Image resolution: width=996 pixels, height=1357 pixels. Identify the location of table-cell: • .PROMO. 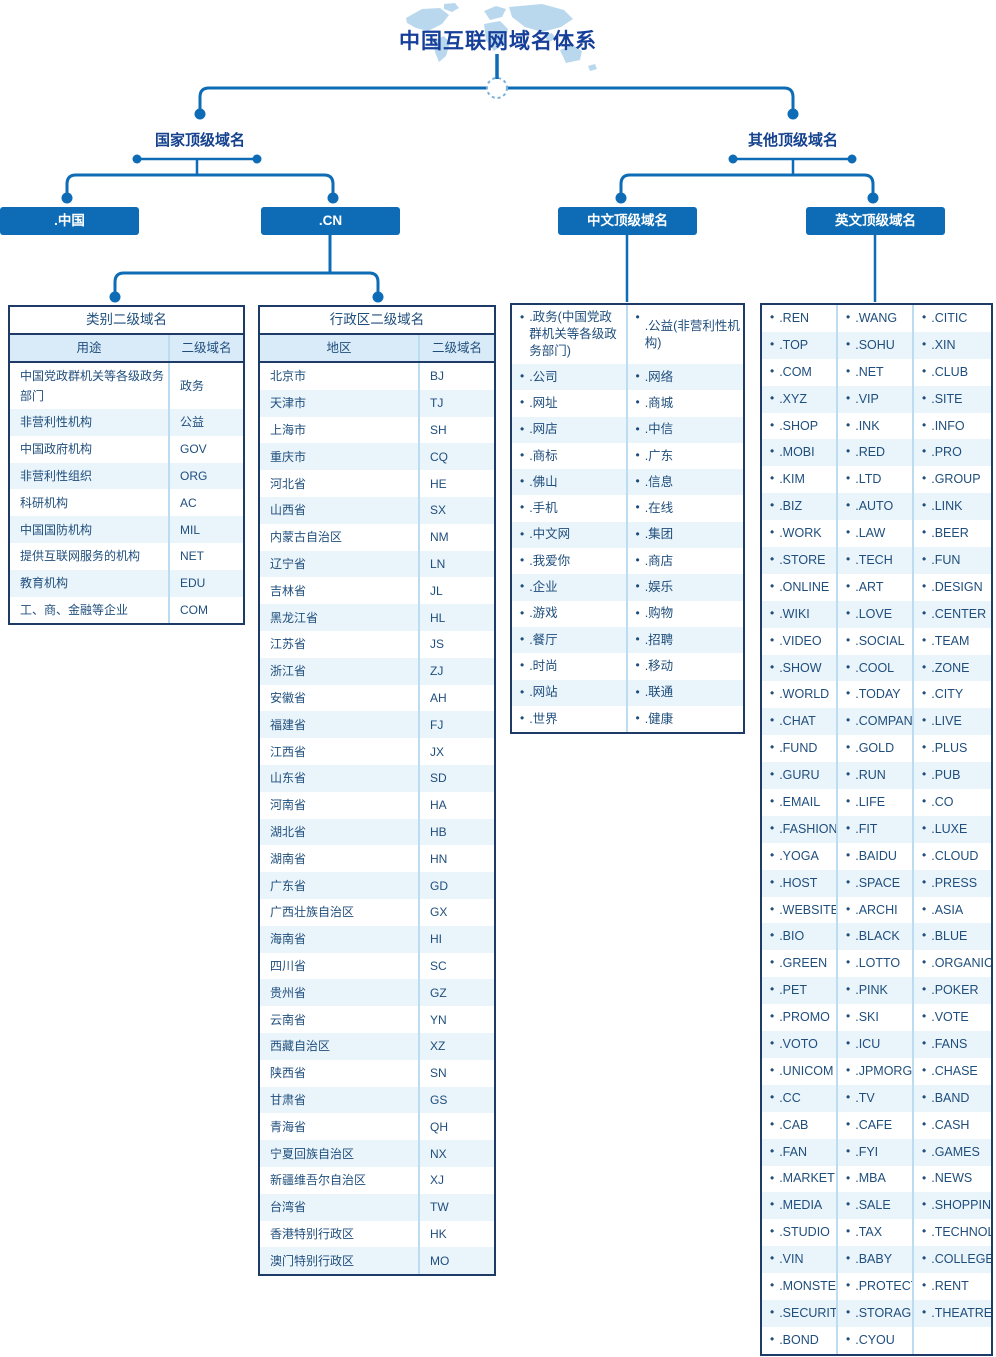
(800, 1018).